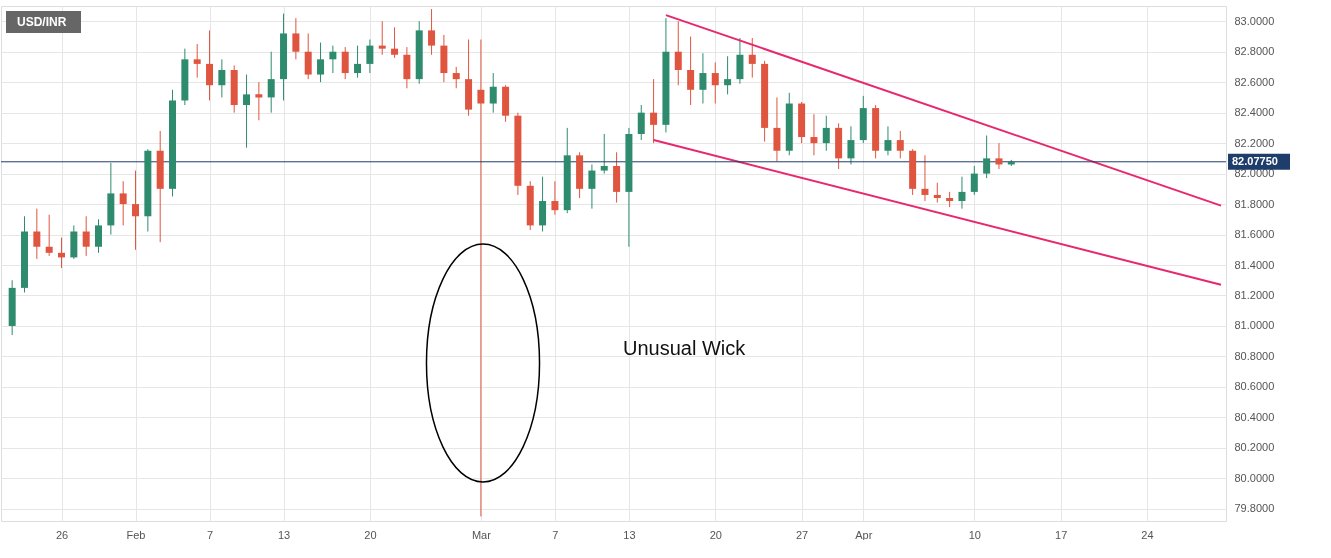 This screenshot has height=558, width=1331. What do you see at coordinates (481, 534) in the screenshot?
I see `x-tick-label: Mar` at bounding box center [481, 534].